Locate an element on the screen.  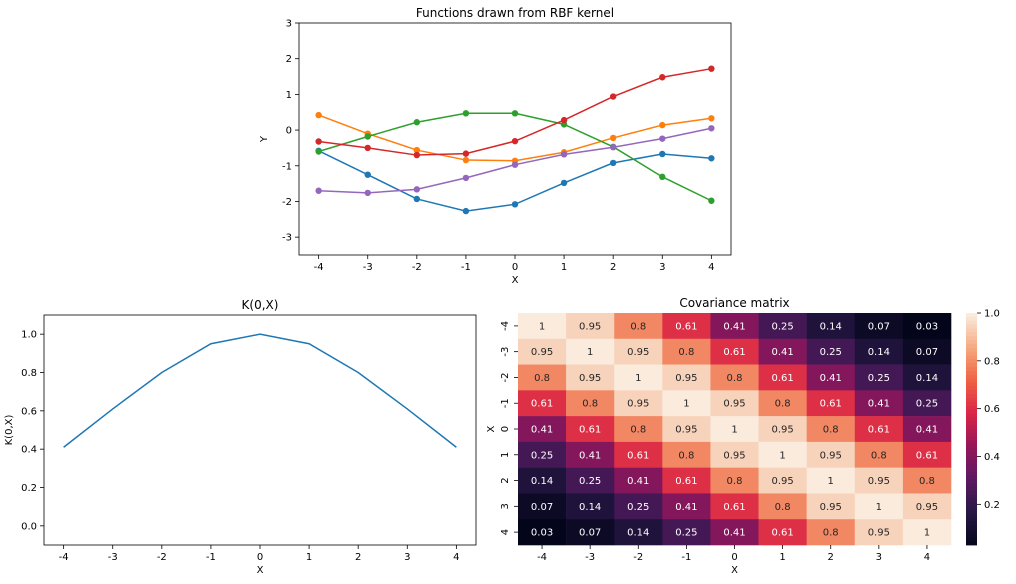
y-tick-label: 0 is located at coordinates (505, 429).